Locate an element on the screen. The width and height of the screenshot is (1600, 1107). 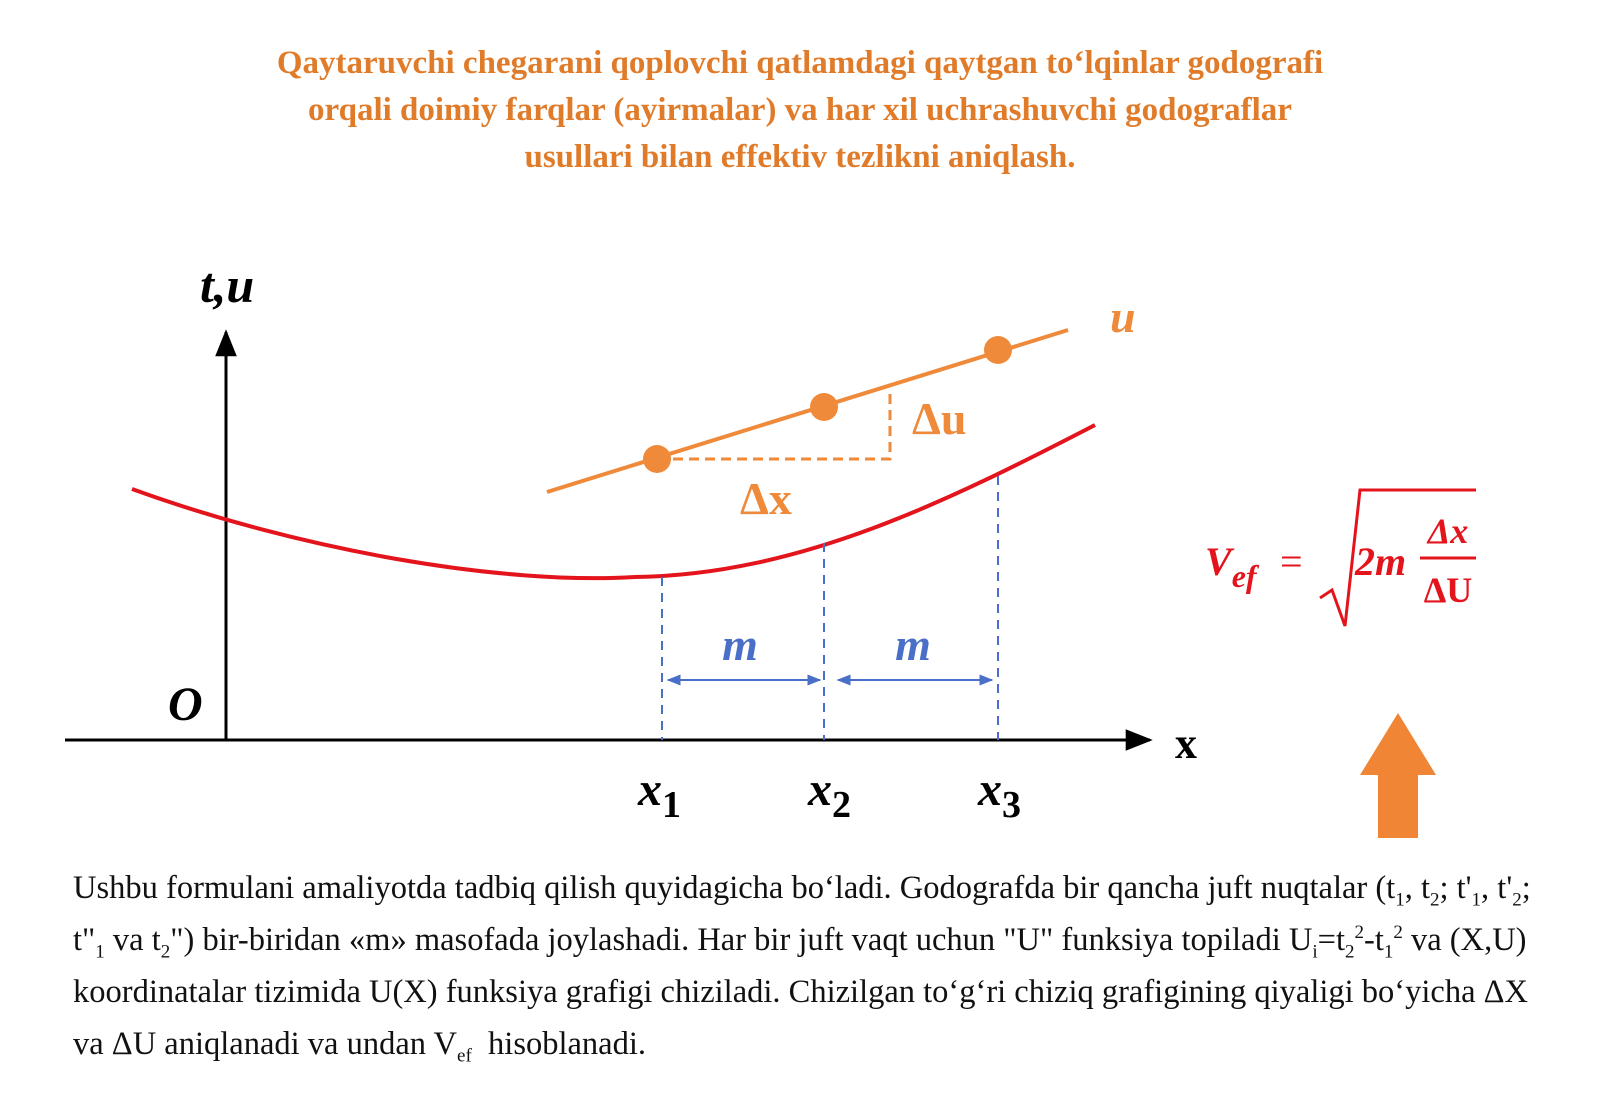
text-run: ; t' is located at coordinates (1455, 888).